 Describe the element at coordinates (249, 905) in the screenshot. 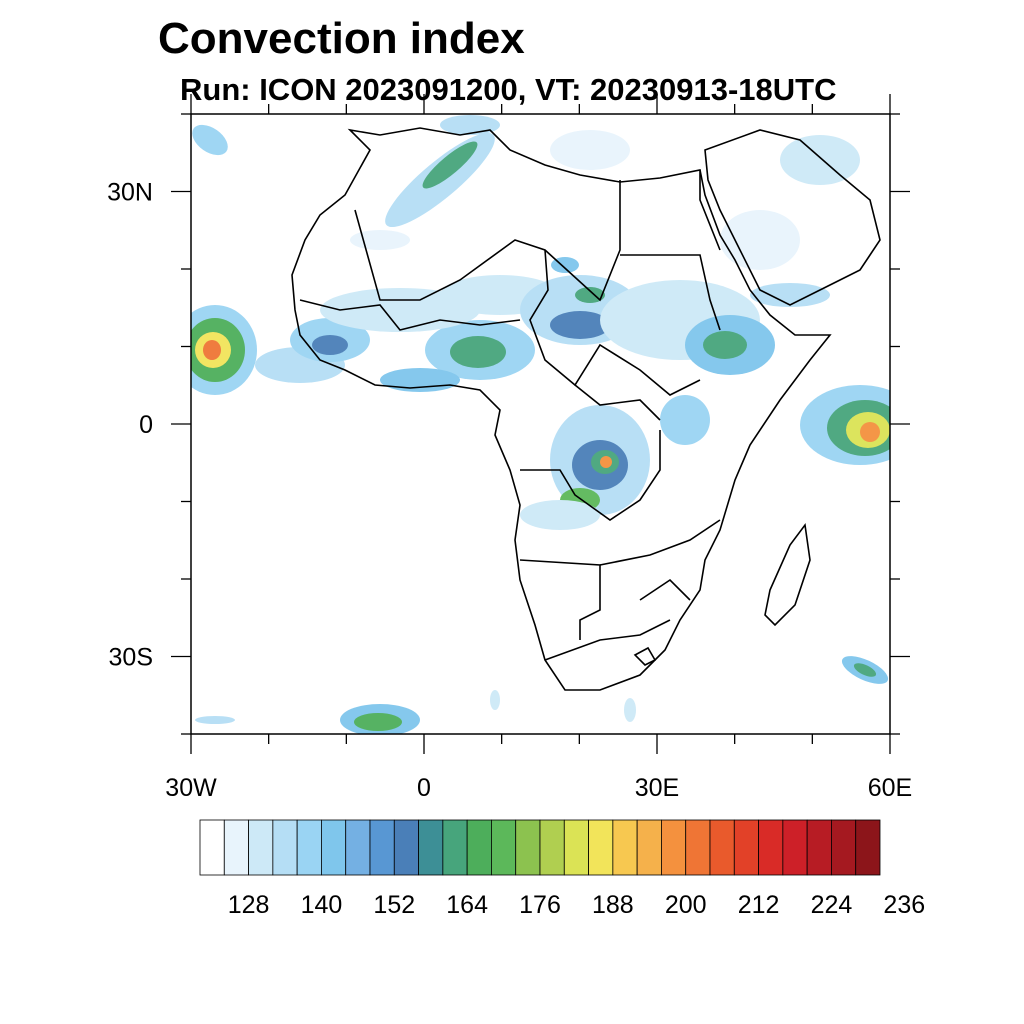

I see `colorbar-label: 128` at that location.